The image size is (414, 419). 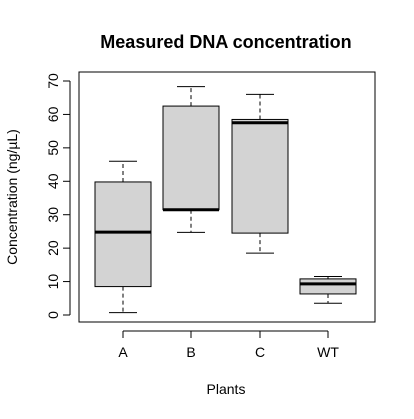 What do you see at coordinates (53, 81) in the screenshot?
I see `y-tick-label: 70` at bounding box center [53, 81].